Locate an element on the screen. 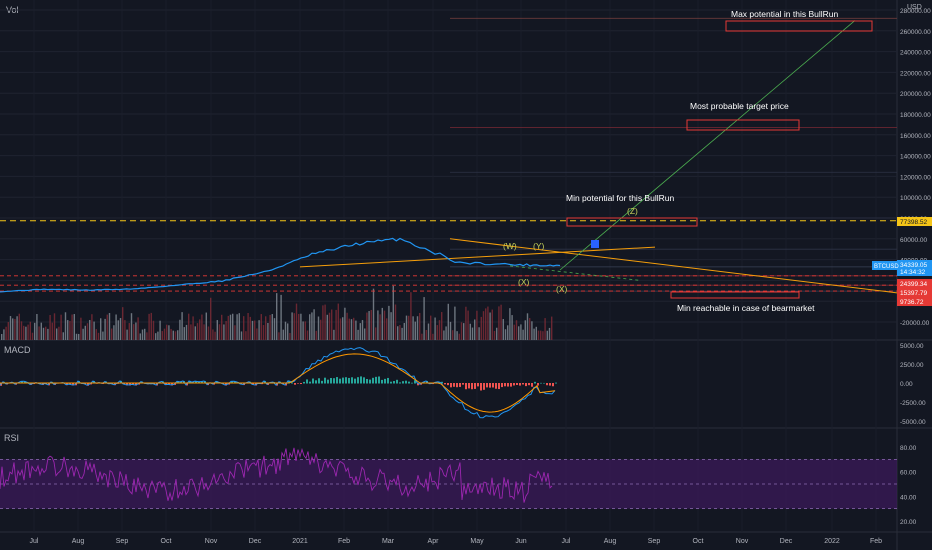 The image size is (932, 550). volume-bars is located at coordinates (277, 312).